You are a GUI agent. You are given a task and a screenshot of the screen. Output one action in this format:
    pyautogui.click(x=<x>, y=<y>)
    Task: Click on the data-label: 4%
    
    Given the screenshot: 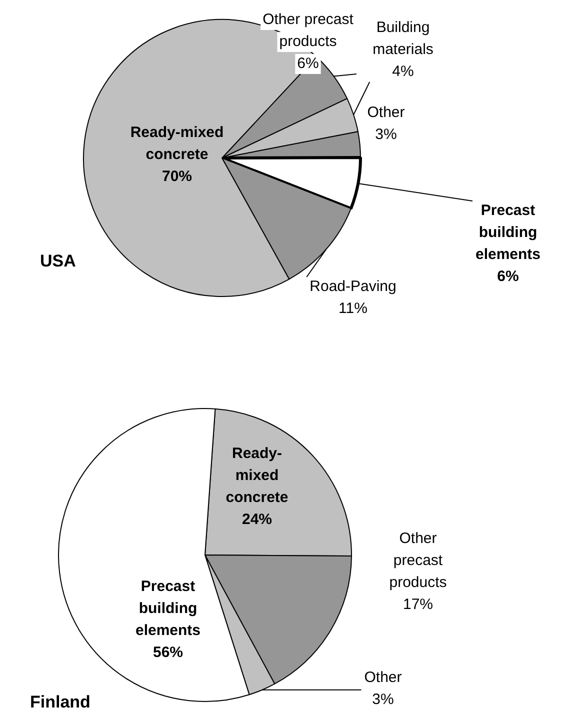 What is the action you would take?
    pyautogui.click(x=403, y=71)
    